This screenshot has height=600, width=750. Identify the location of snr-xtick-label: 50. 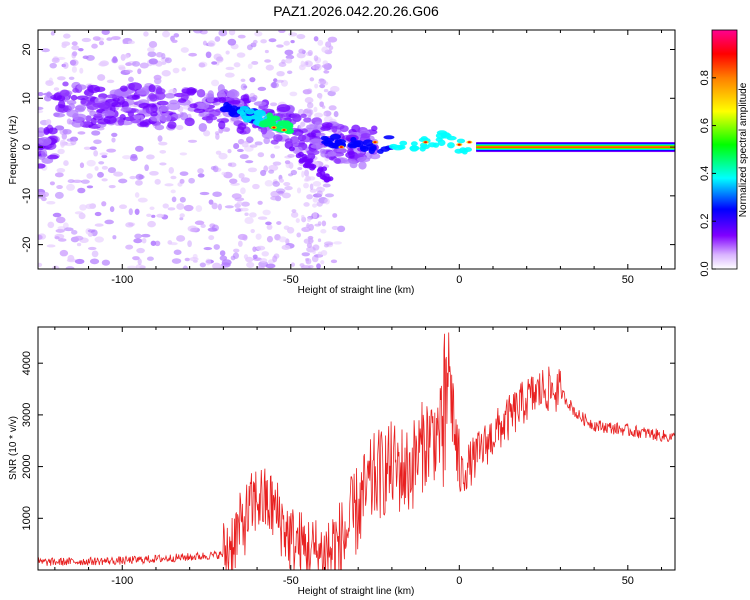
(628, 581).